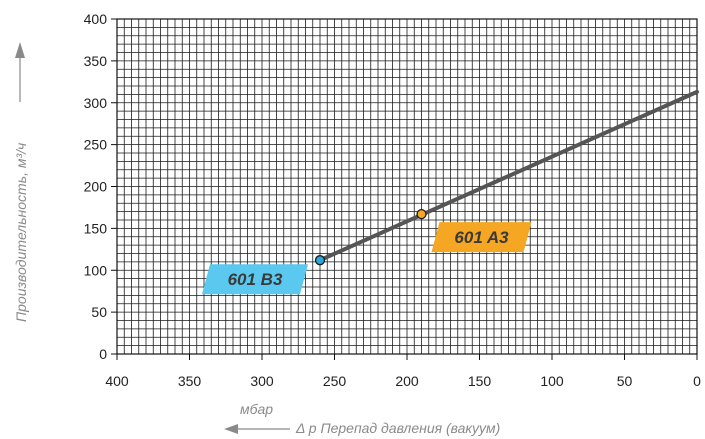  Describe the element at coordinates (96, 61) in the screenshot. I see `y-tick-label: 350` at that location.